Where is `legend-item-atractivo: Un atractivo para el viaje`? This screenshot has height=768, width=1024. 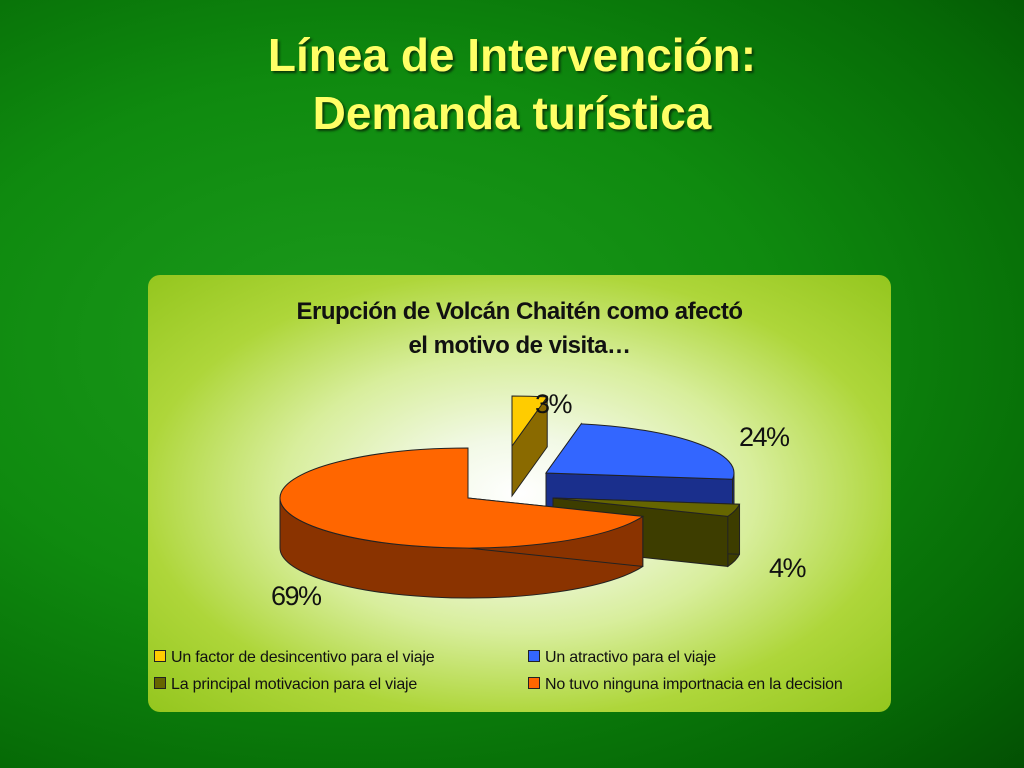 legend-item-atractivo: Un atractivo para el viaje is located at coordinates (622, 658).